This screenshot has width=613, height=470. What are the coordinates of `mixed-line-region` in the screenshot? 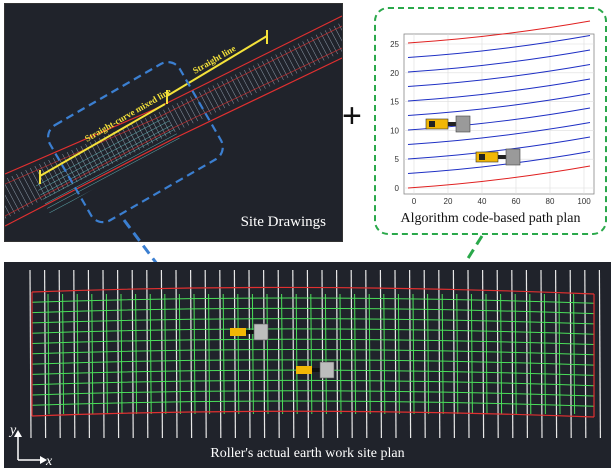 It's located at (107, 164).